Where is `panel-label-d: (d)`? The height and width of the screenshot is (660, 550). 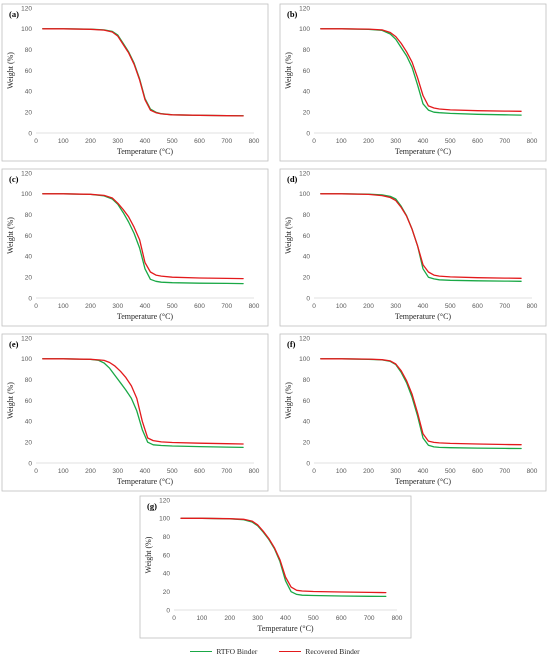 panel-label-d: (d) is located at coordinates (292, 179).